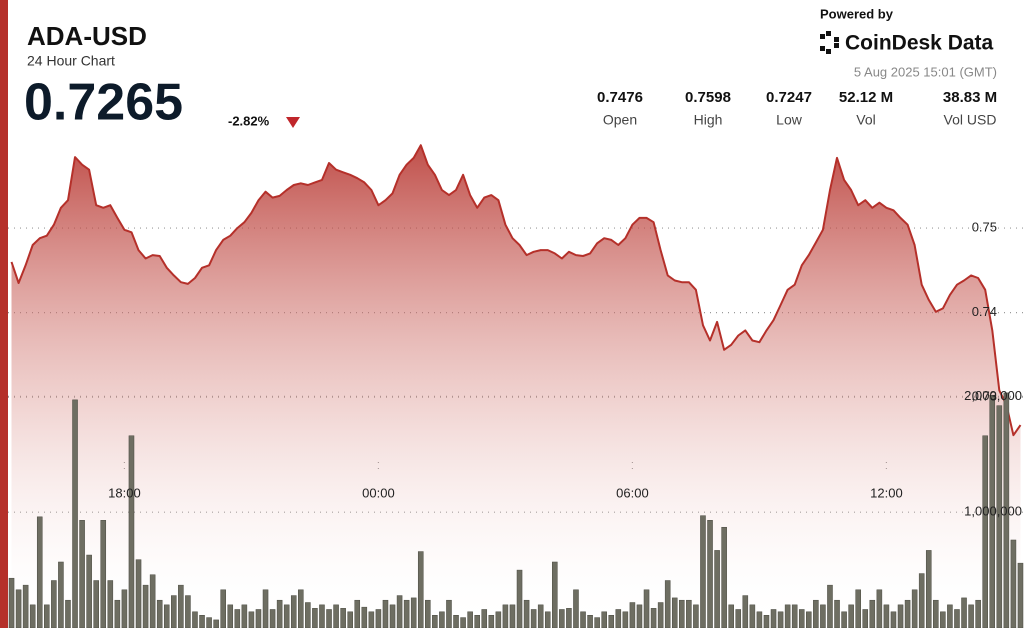 This screenshot has width=1024, height=628. I want to click on down-arrow, so click(293, 122).